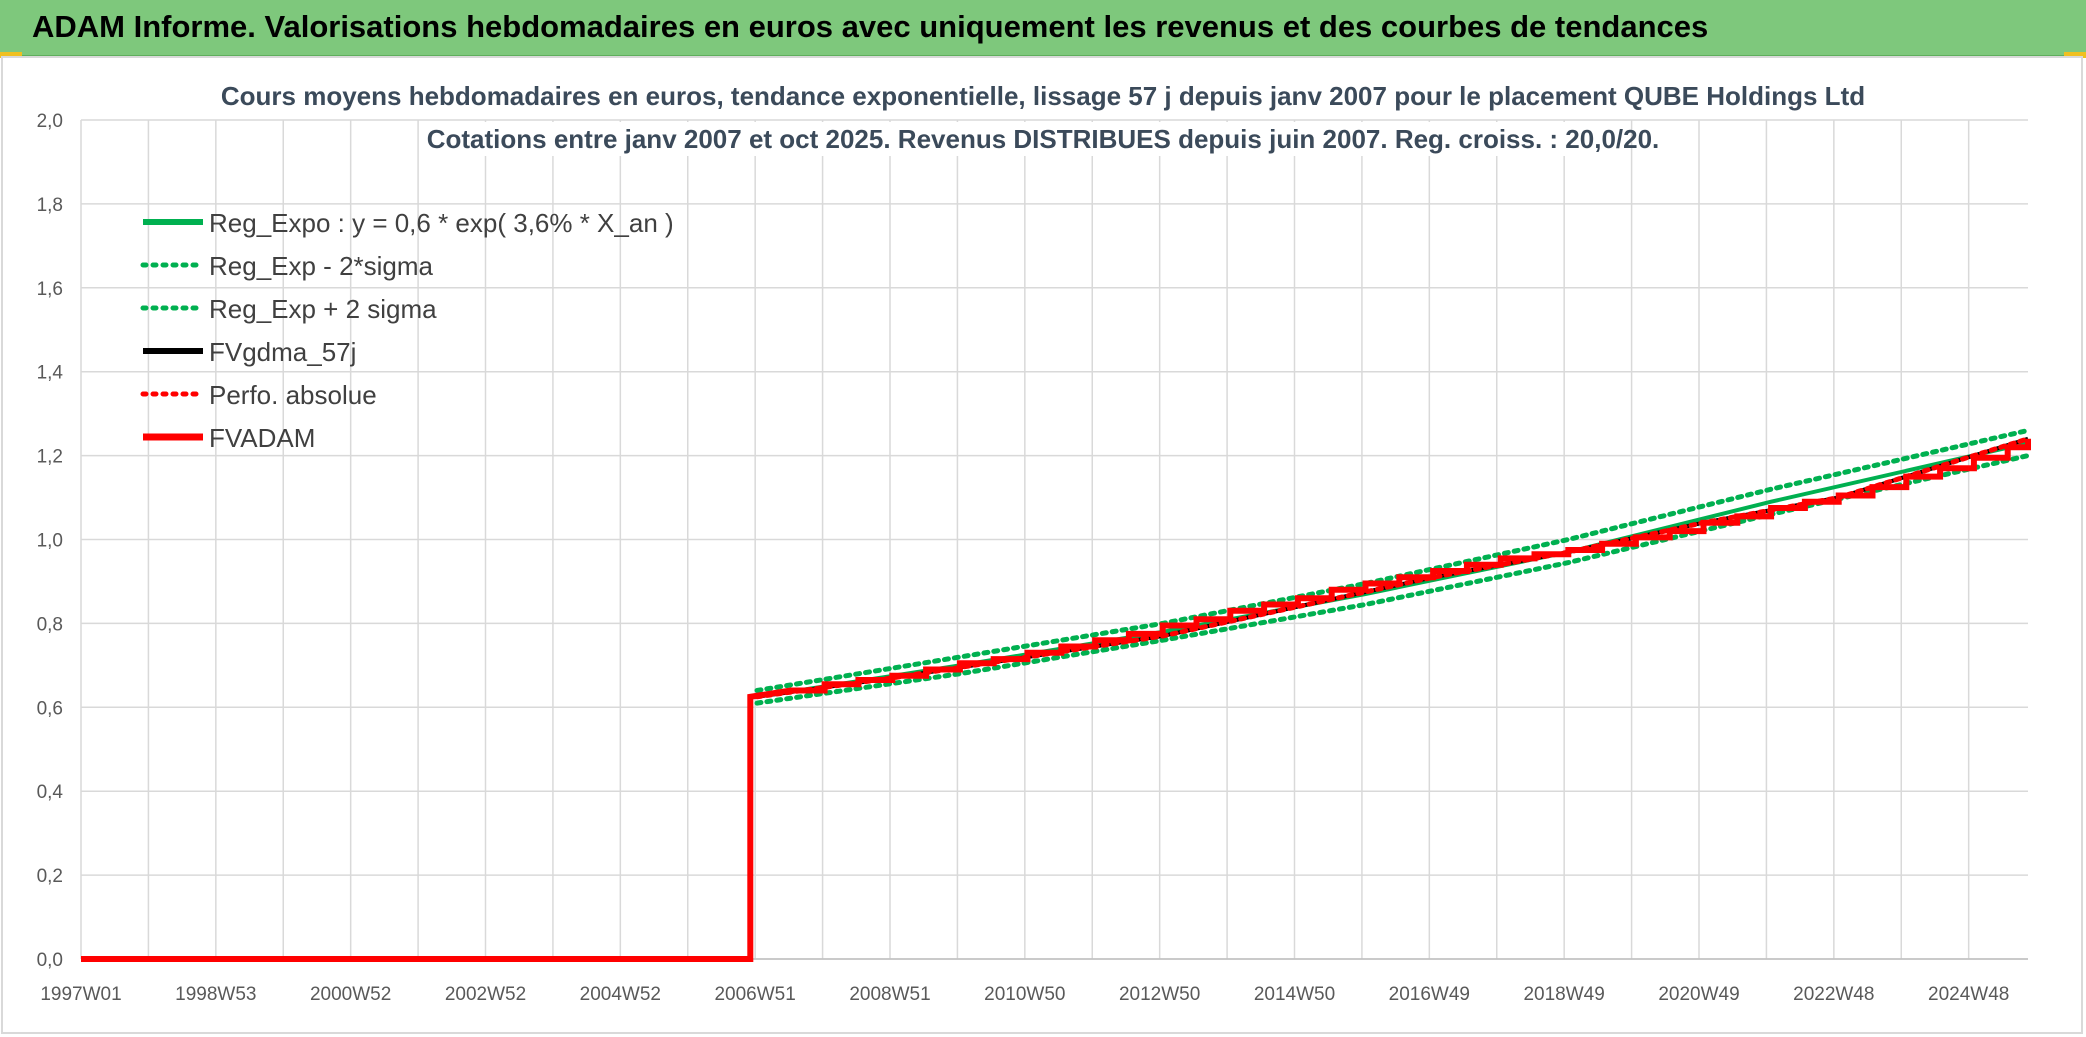 The height and width of the screenshot is (1037, 2086). What do you see at coordinates (50, 876) in the screenshot?
I see `y-tick-label: 0,2` at bounding box center [50, 876].